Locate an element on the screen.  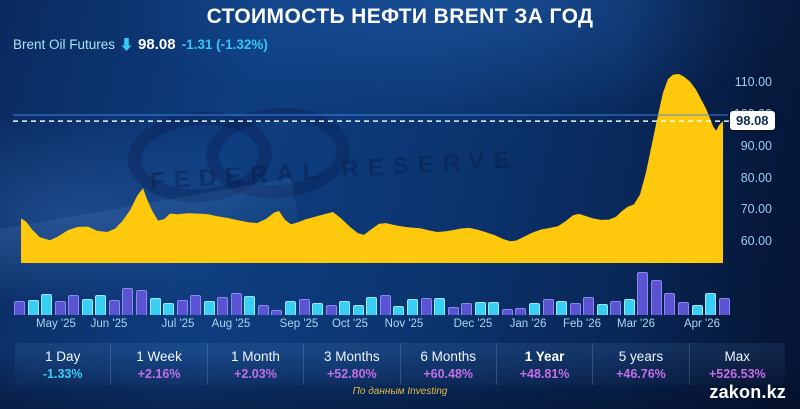
period-change: +526.53% is located at coordinates (737, 374).